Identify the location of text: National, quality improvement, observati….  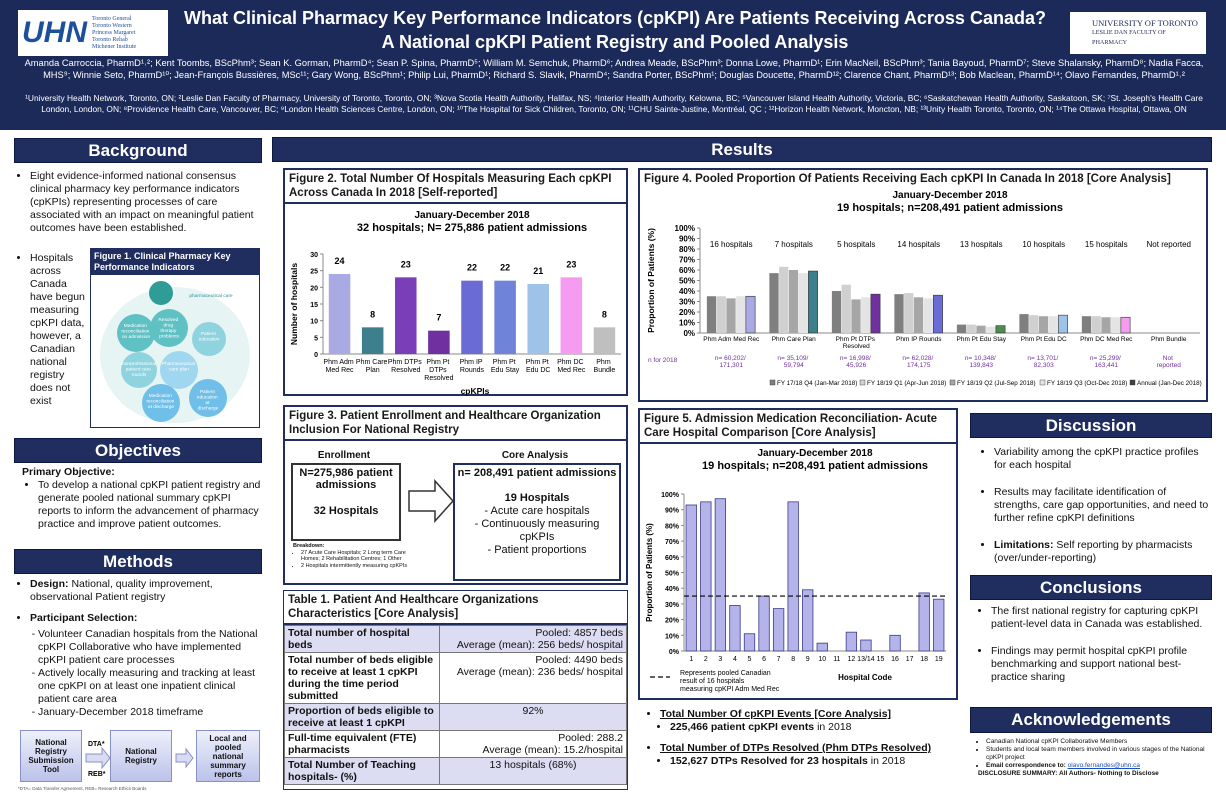
(121, 590).